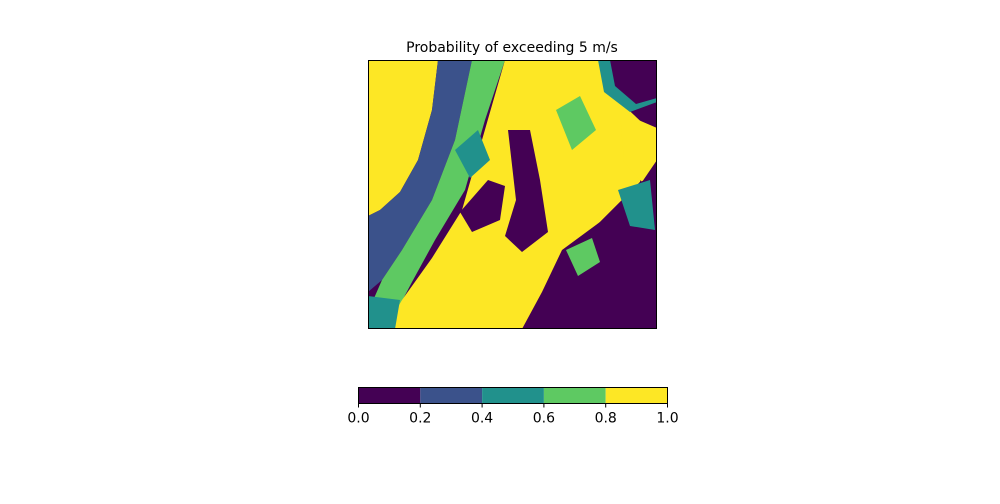  Describe the element at coordinates (513, 407) in the screenshot. I see `colorbar: 0.0 0.2 0.4 0.6 0.8 1.0` at that location.